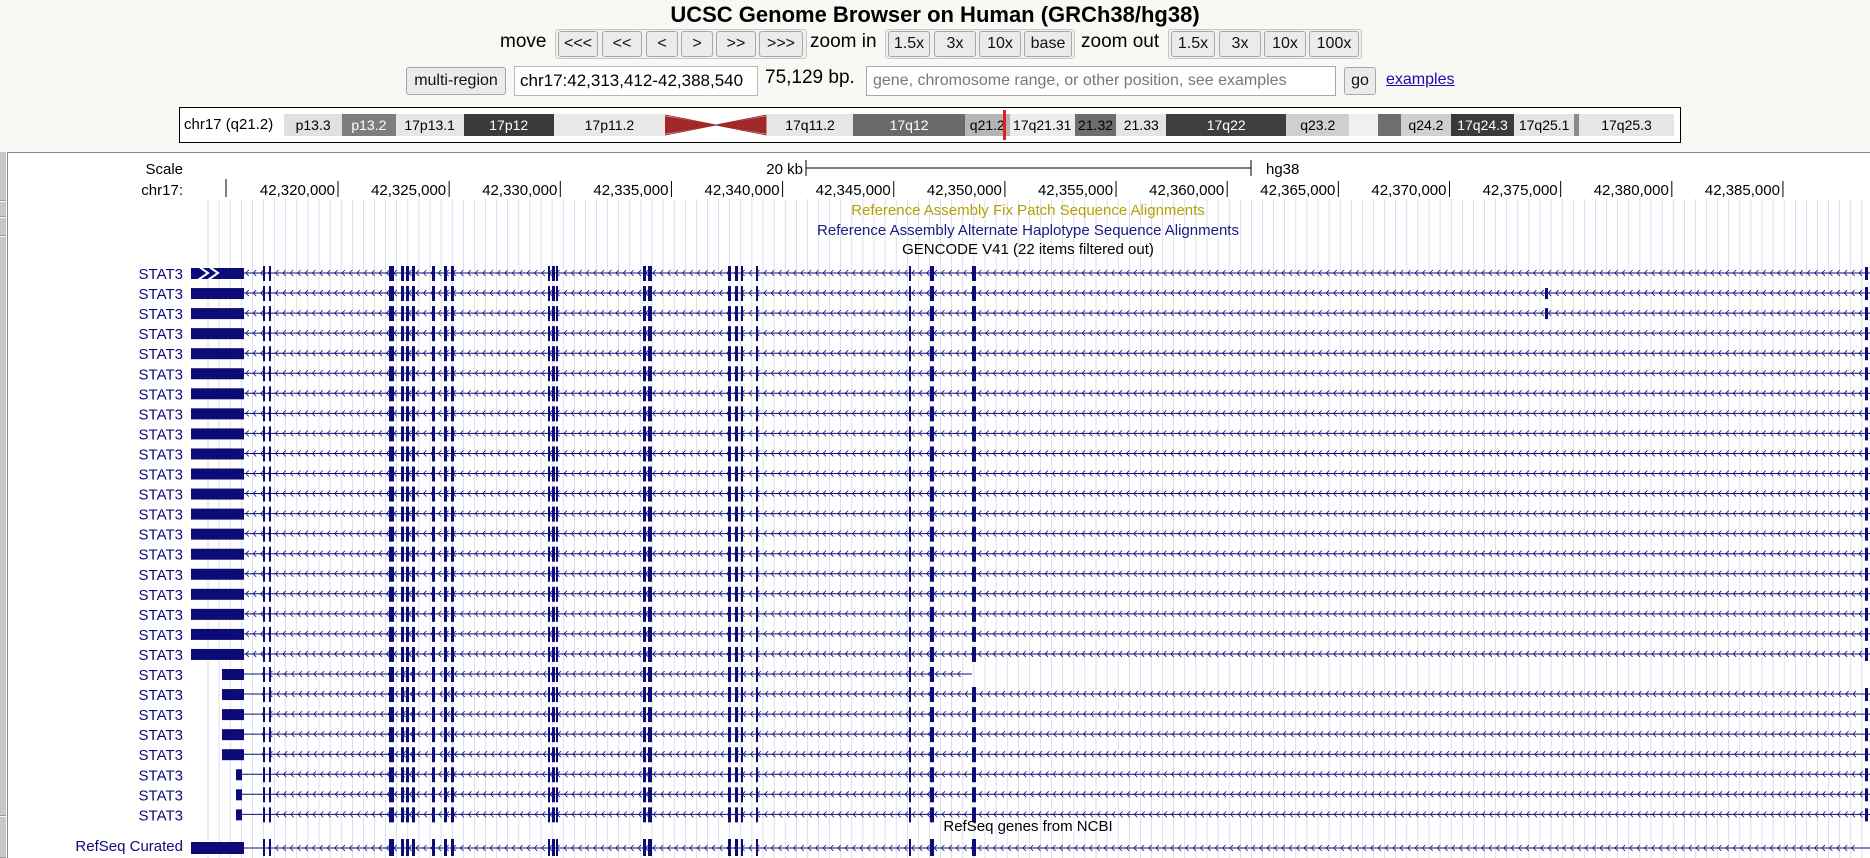  I want to click on scale-bar-text: 20 kb, so click(784, 169).